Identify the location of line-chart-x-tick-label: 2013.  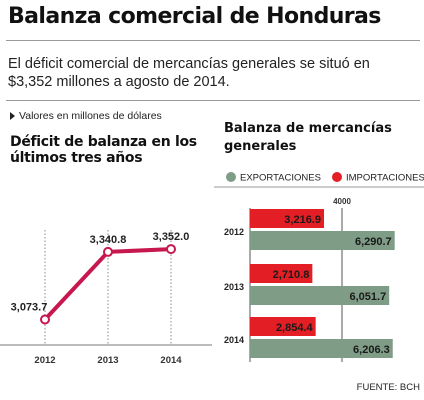
(107, 360).